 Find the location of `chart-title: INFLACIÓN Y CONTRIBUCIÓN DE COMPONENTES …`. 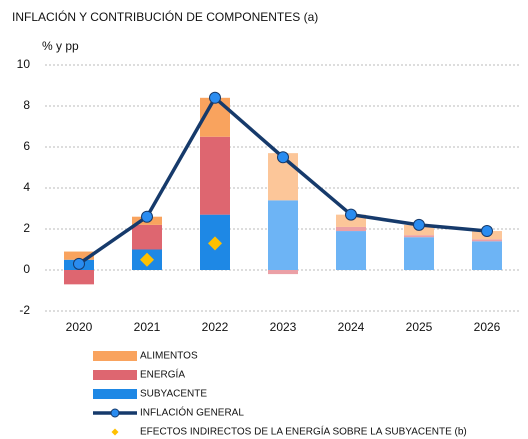

chart-title: INFLACIÓN Y CONTRIBUCIÓN DE COMPONENTES … is located at coordinates (165, 16).